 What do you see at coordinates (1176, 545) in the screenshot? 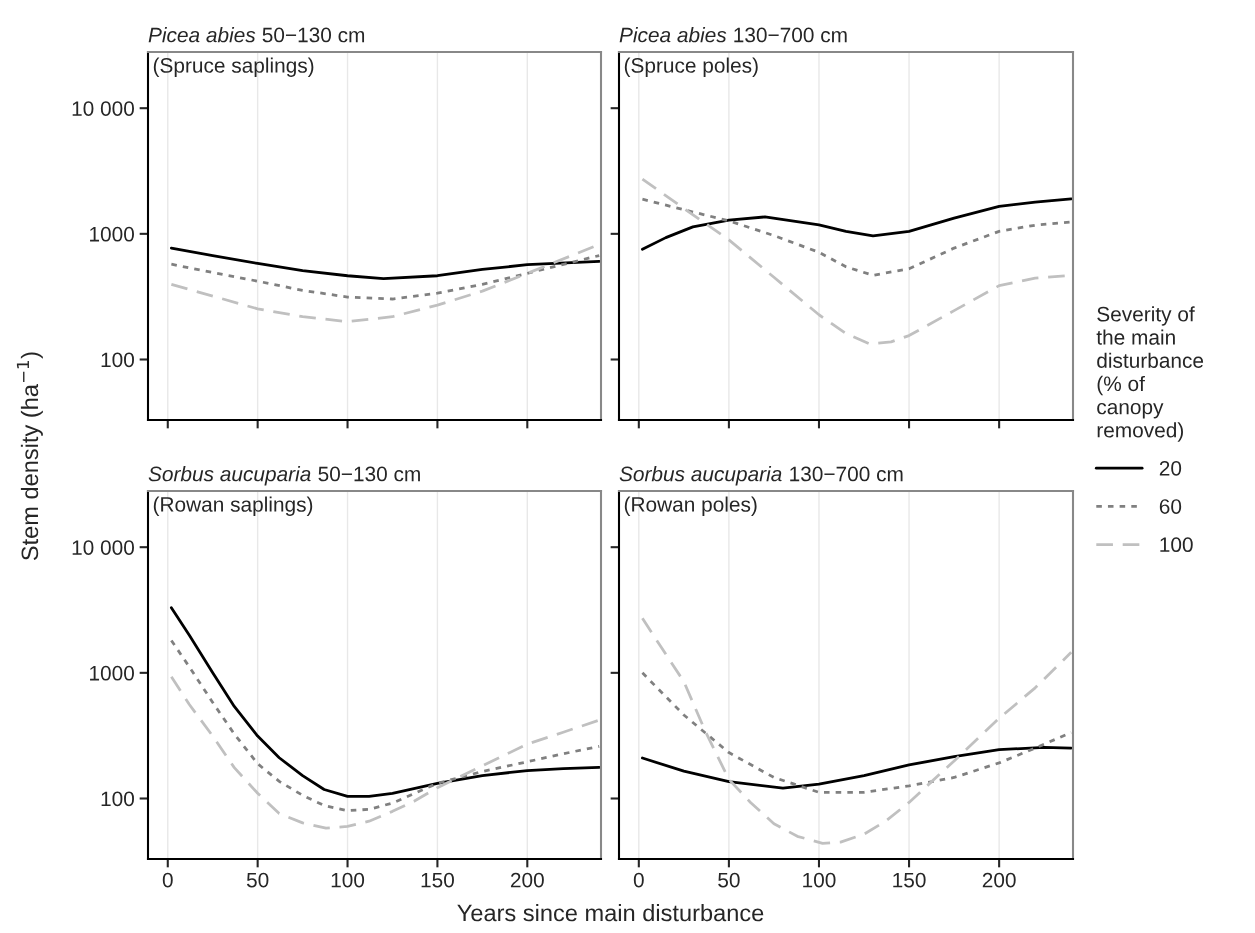
I see `legend-label: 100` at bounding box center [1176, 545].